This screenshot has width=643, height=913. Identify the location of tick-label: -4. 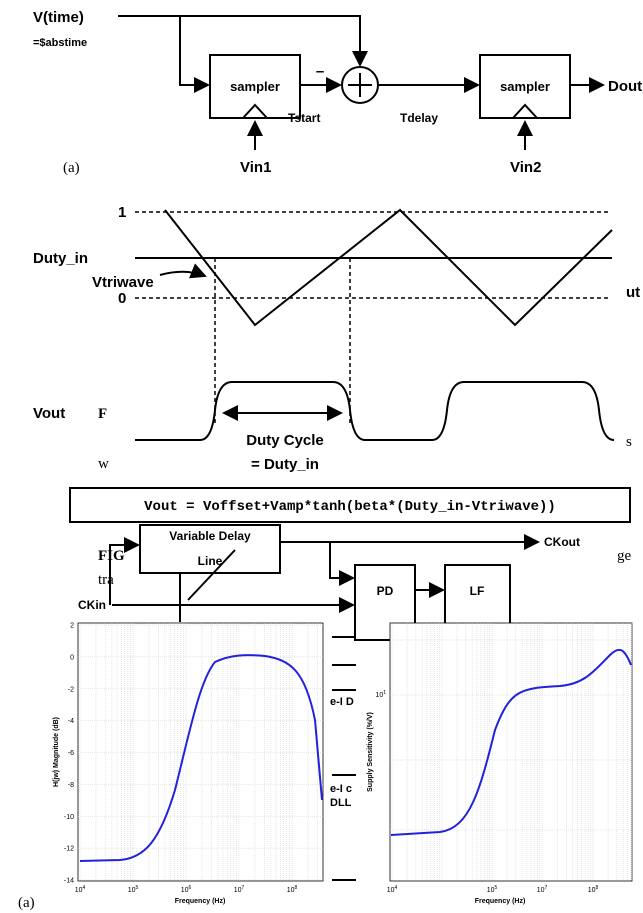
(71, 721).